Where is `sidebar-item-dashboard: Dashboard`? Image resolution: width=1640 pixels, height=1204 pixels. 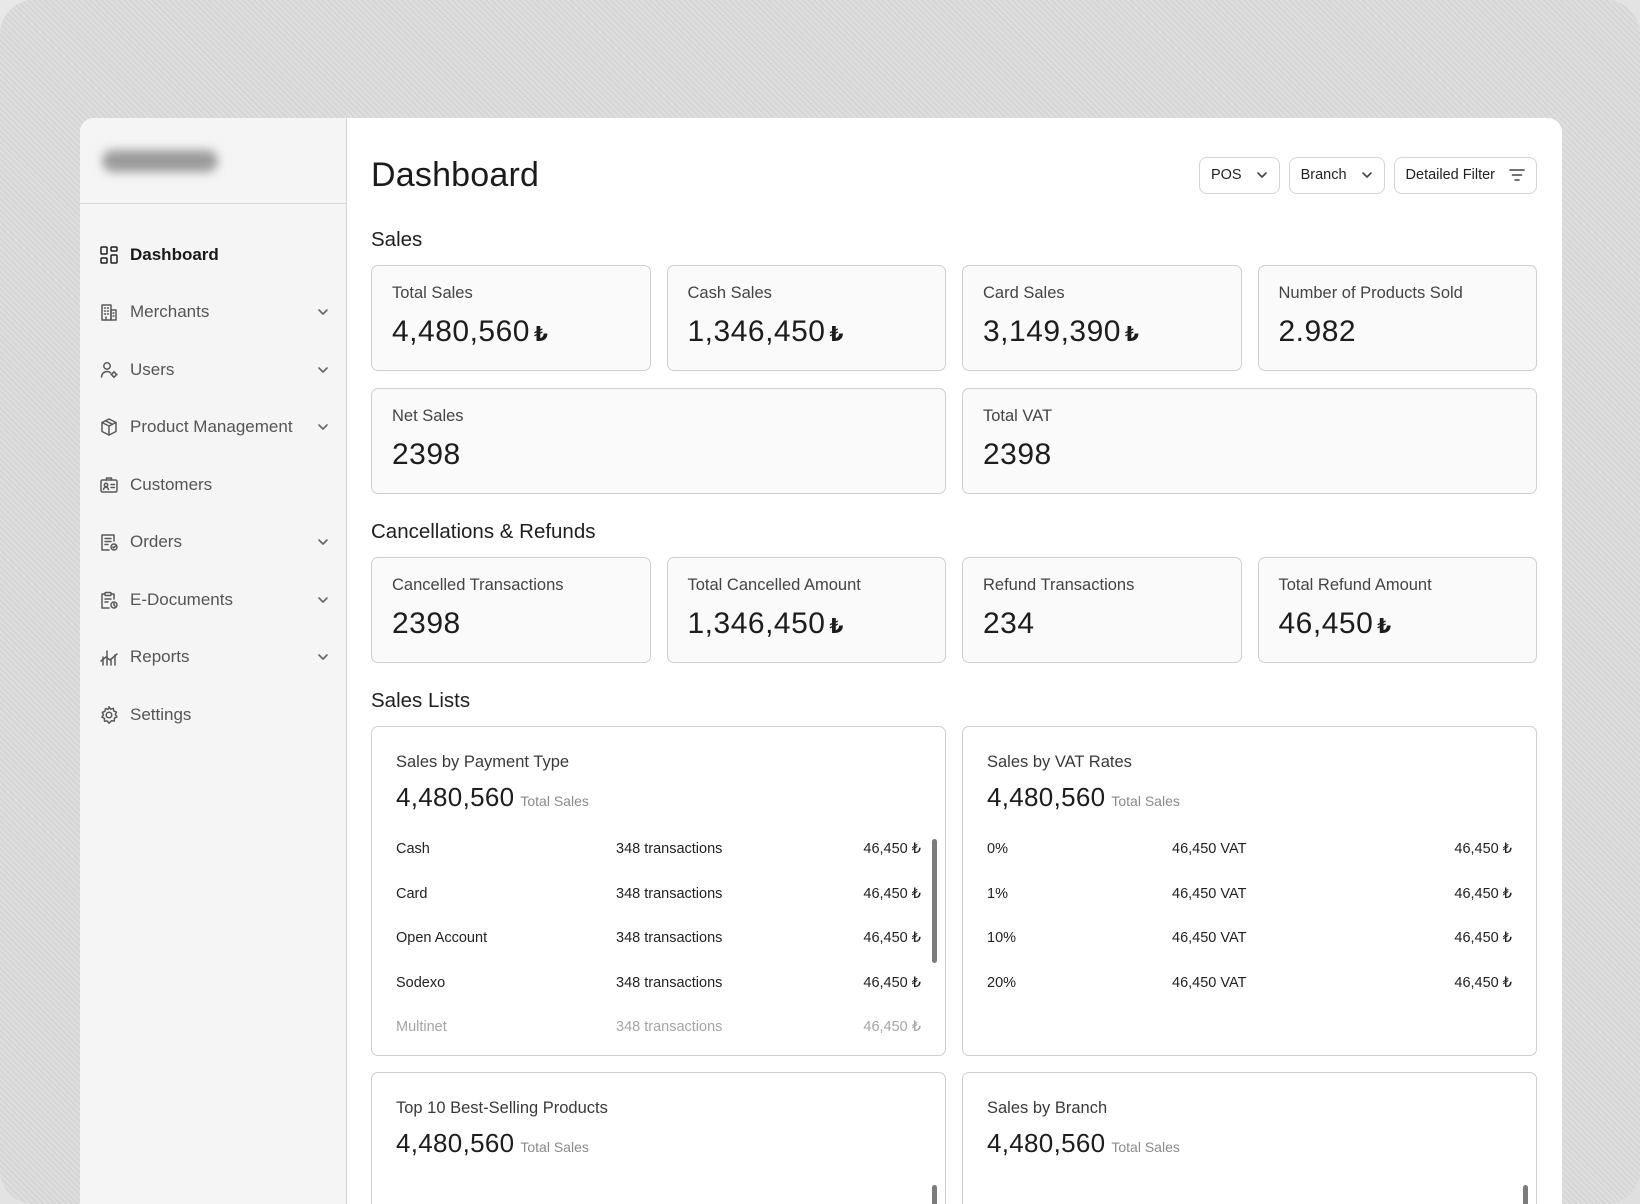 sidebar-item-dashboard: Dashboard is located at coordinates (213, 255).